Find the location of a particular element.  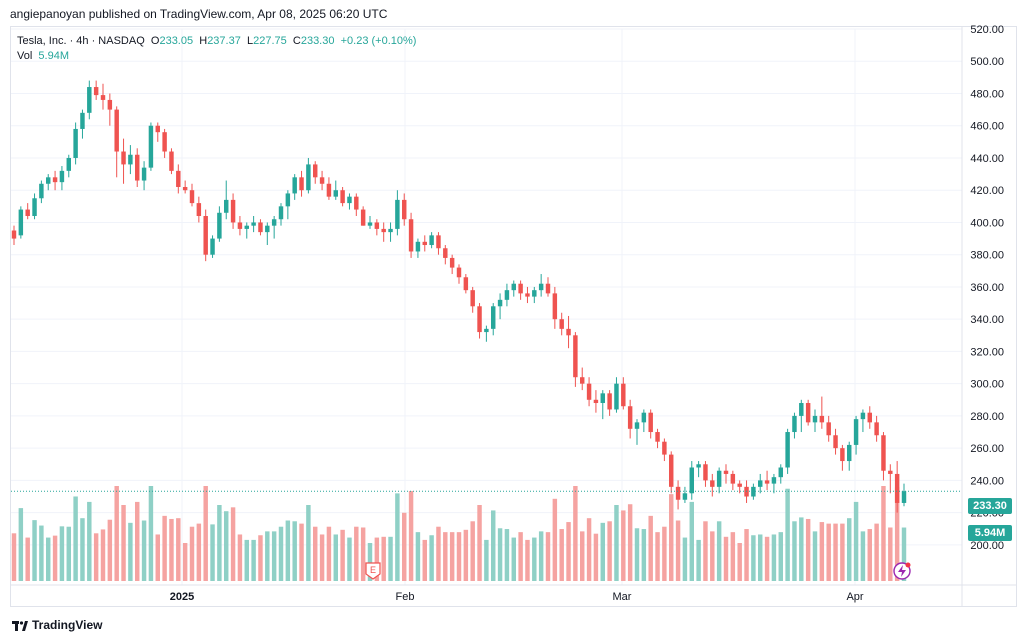

y-tick-label: 520.00 is located at coordinates (987, 30).